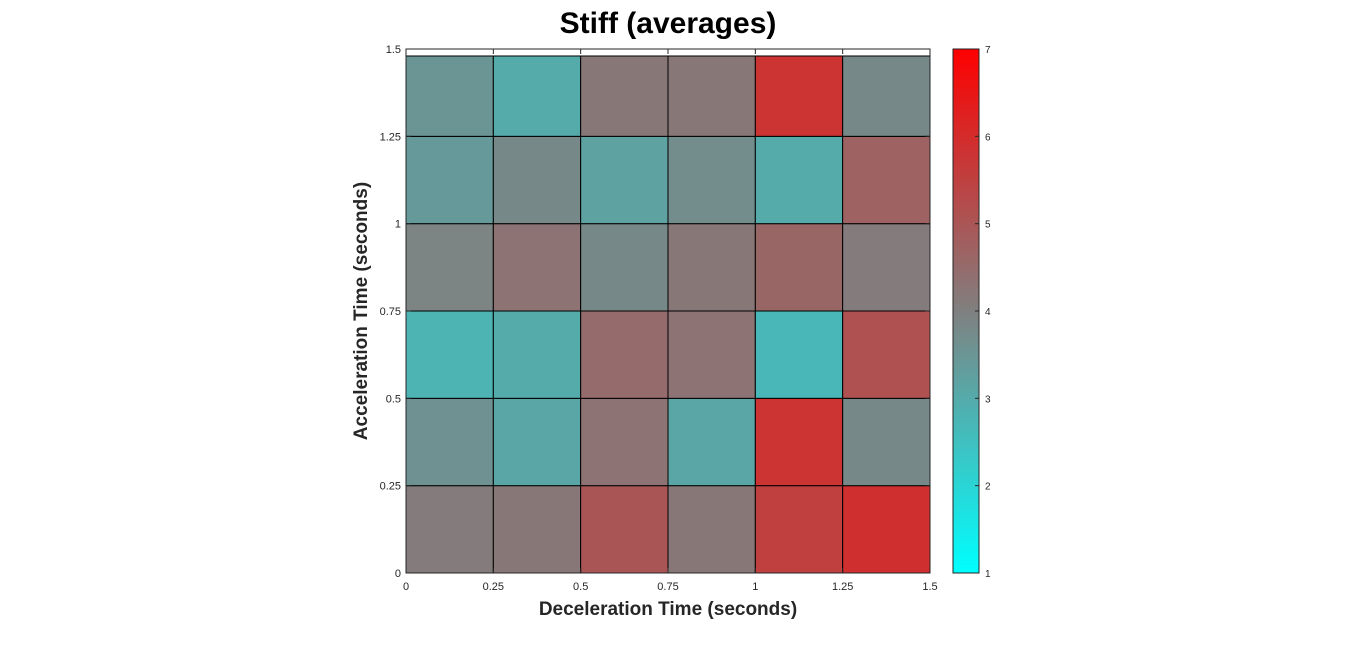 Image resolution: width=1366 pixels, height=645 pixels. What do you see at coordinates (361, 311) in the screenshot?
I see `y-axis-label: Acceleration Time (seconds)` at bounding box center [361, 311].